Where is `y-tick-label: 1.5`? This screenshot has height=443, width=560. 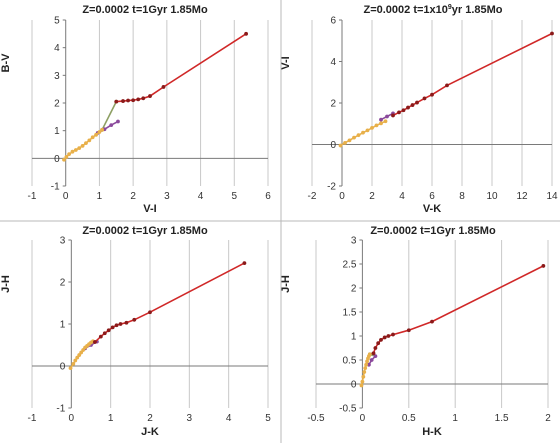
y-tick-label: 1.5 is located at coordinates (349, 313).